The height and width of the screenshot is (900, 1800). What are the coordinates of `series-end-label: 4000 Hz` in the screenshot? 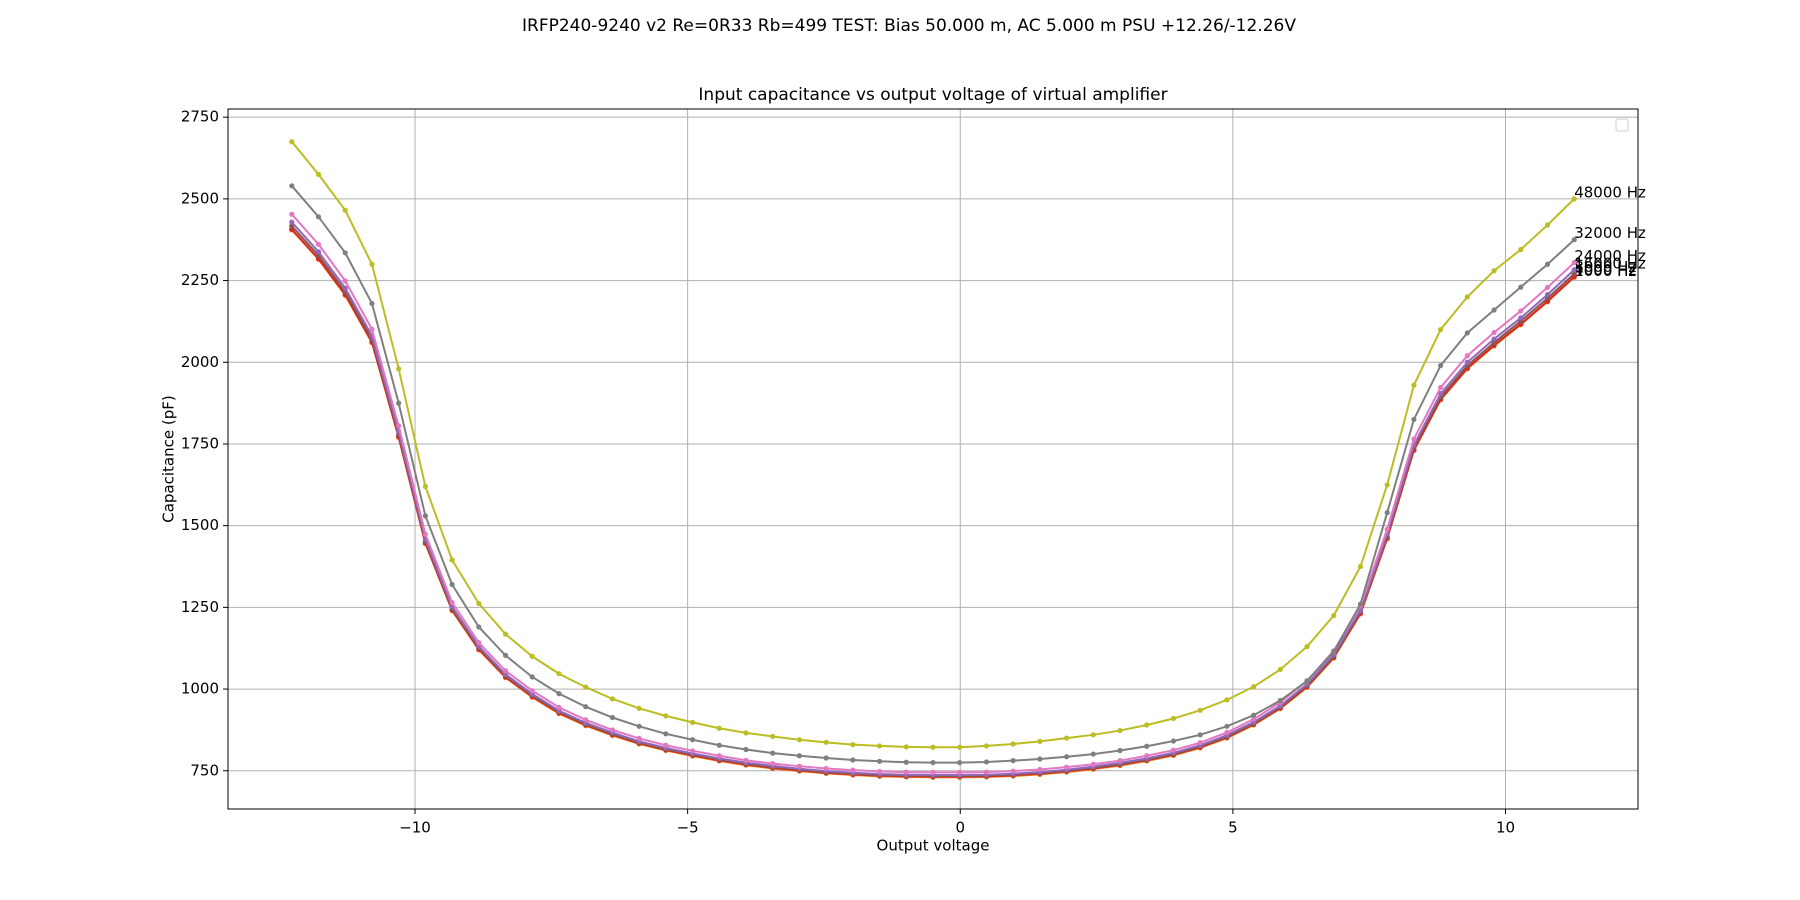 It's located at (1605, 270).